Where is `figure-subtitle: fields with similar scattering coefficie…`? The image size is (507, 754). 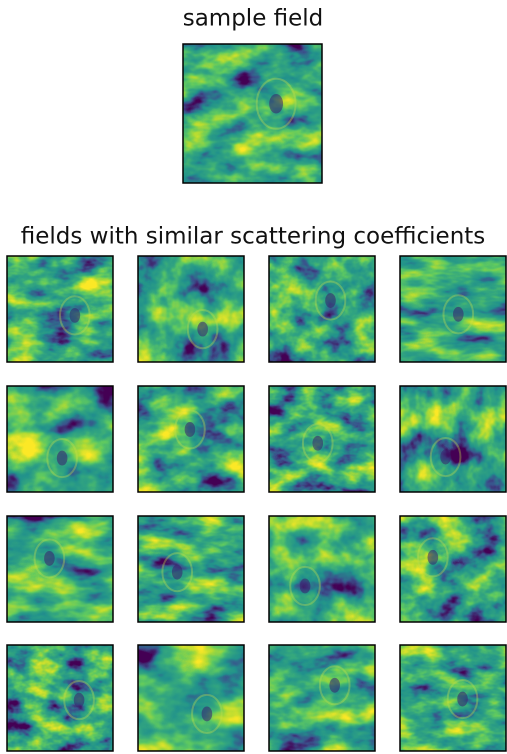
figure-subtitle: fields with similar scattering coefficie… is located at coordinates (253, 237).